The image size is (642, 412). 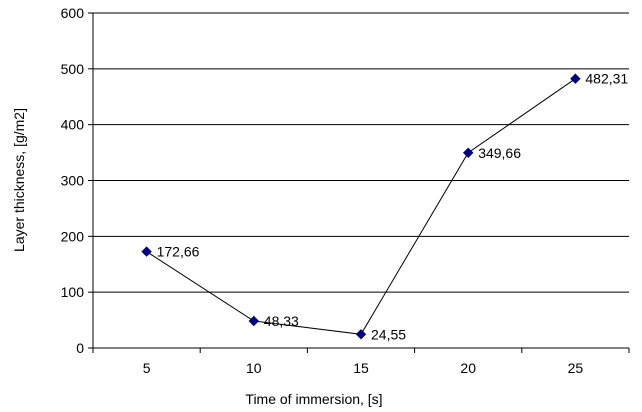 I want to click on data-label: 482,31, so click(x=606, y=79).